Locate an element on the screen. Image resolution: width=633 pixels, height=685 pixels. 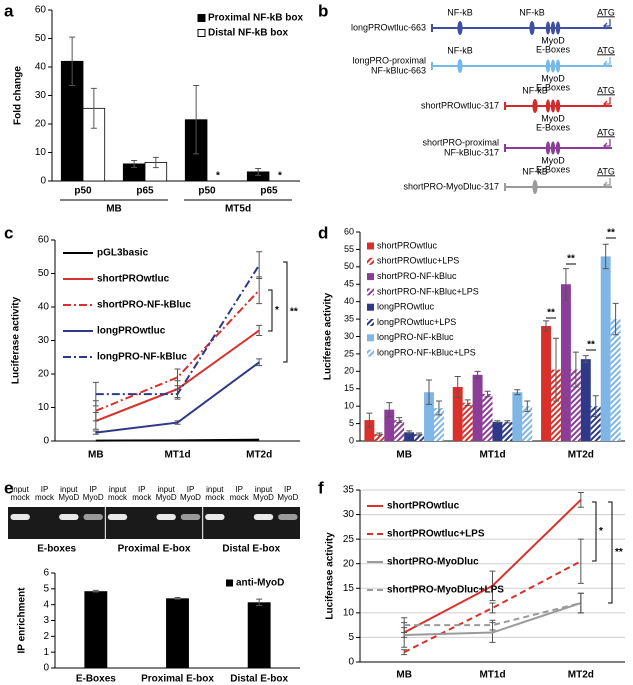
x-tick-label: p50 is located at coordinates (83, 191).